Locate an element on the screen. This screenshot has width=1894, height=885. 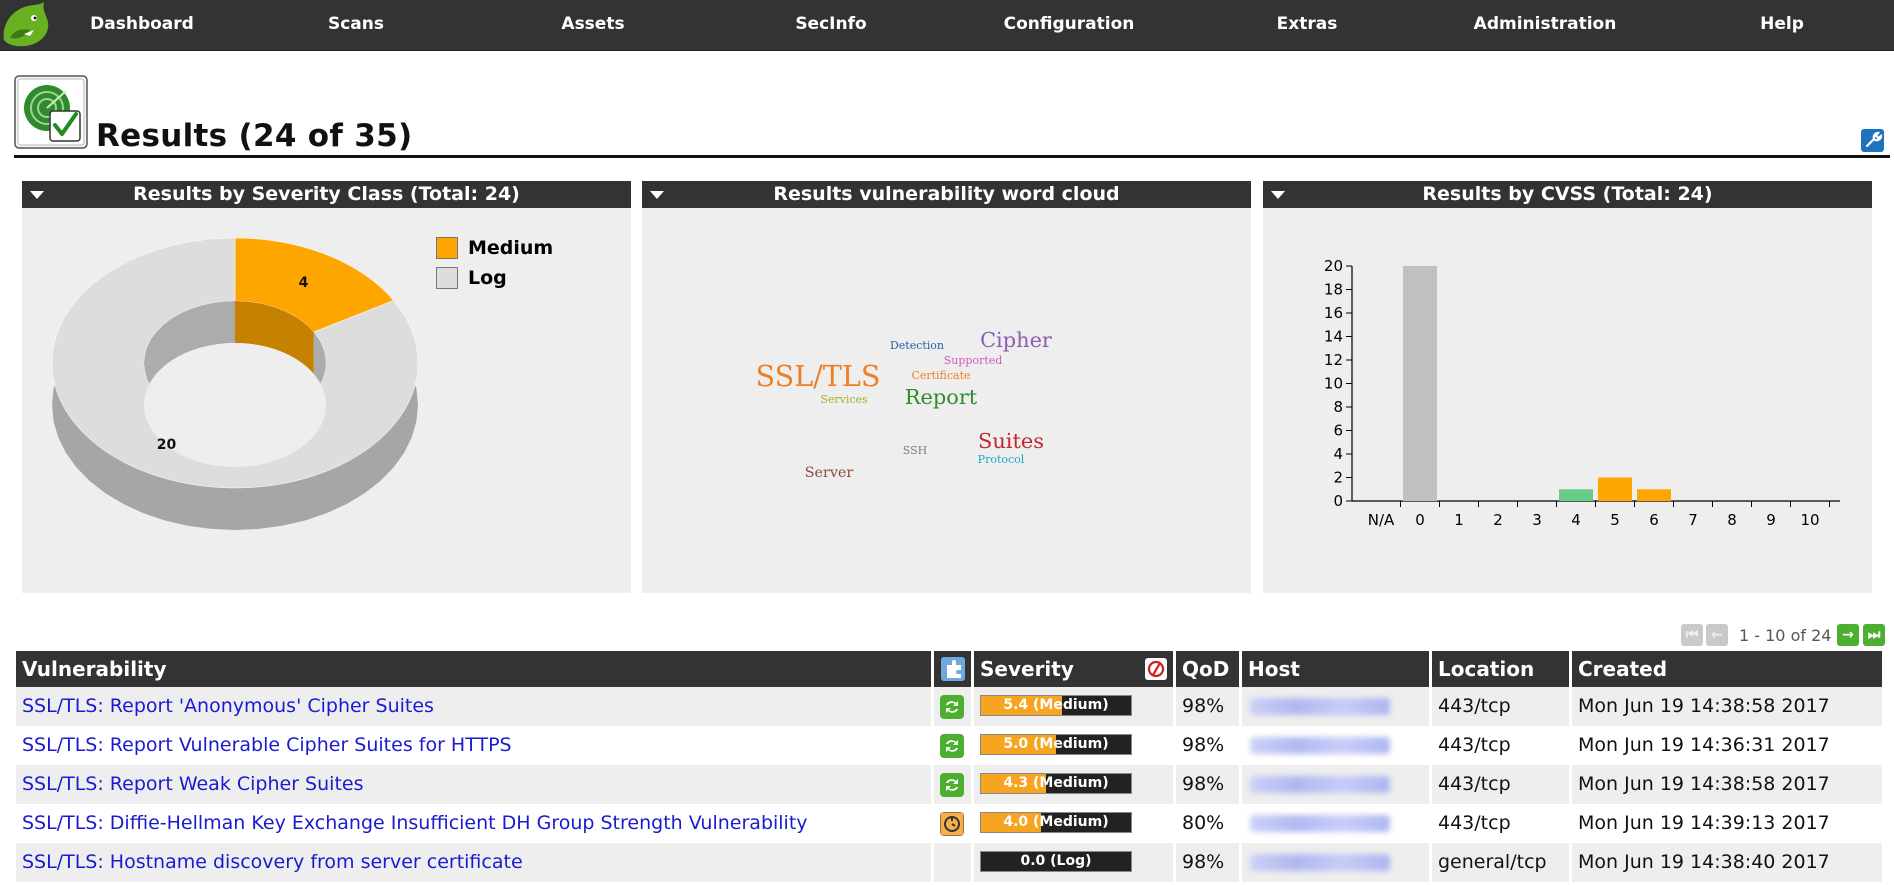
nav-assets: Assets is located at coordinates (593, 24).